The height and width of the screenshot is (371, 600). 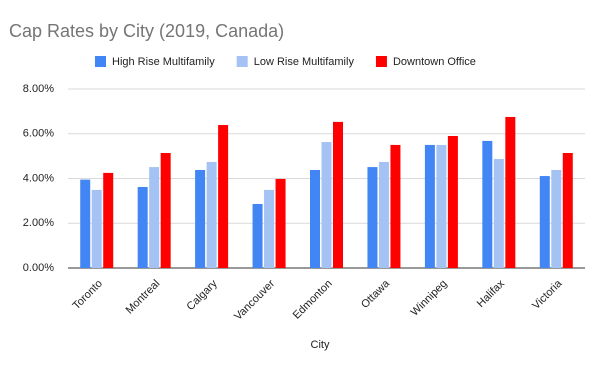 I want to click on y-tick-label: 2.00%, so click(x=38, y=223).